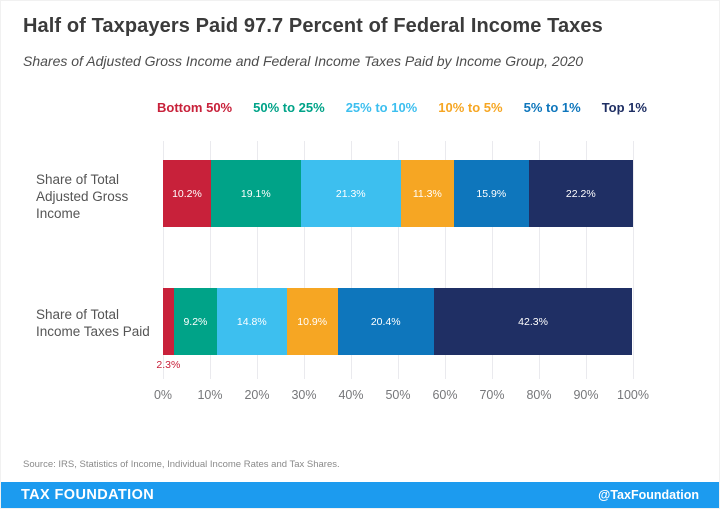 The image size is (720, 509). Describe the element at coordinates (552, 107) in the screenshot. I see `legend-item-5: 5% to 1%` at that location.